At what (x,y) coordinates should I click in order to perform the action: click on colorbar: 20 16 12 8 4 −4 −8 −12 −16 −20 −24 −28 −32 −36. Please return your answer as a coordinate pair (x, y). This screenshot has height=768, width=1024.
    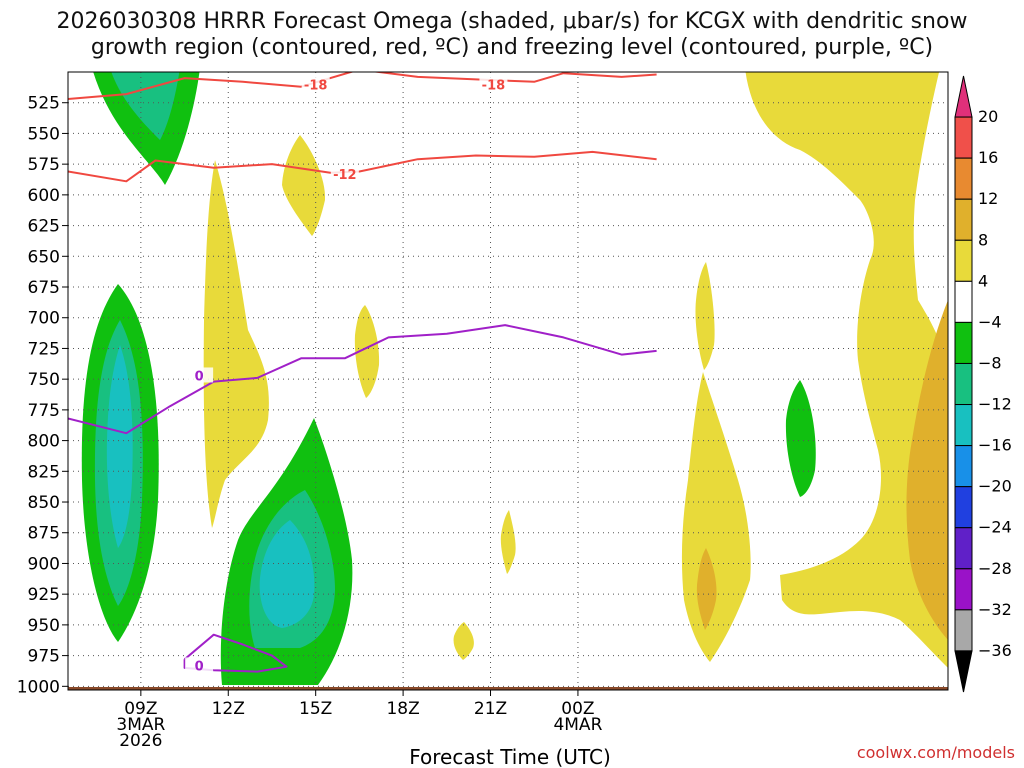
    Looking at the image, I should click on (983, 384).